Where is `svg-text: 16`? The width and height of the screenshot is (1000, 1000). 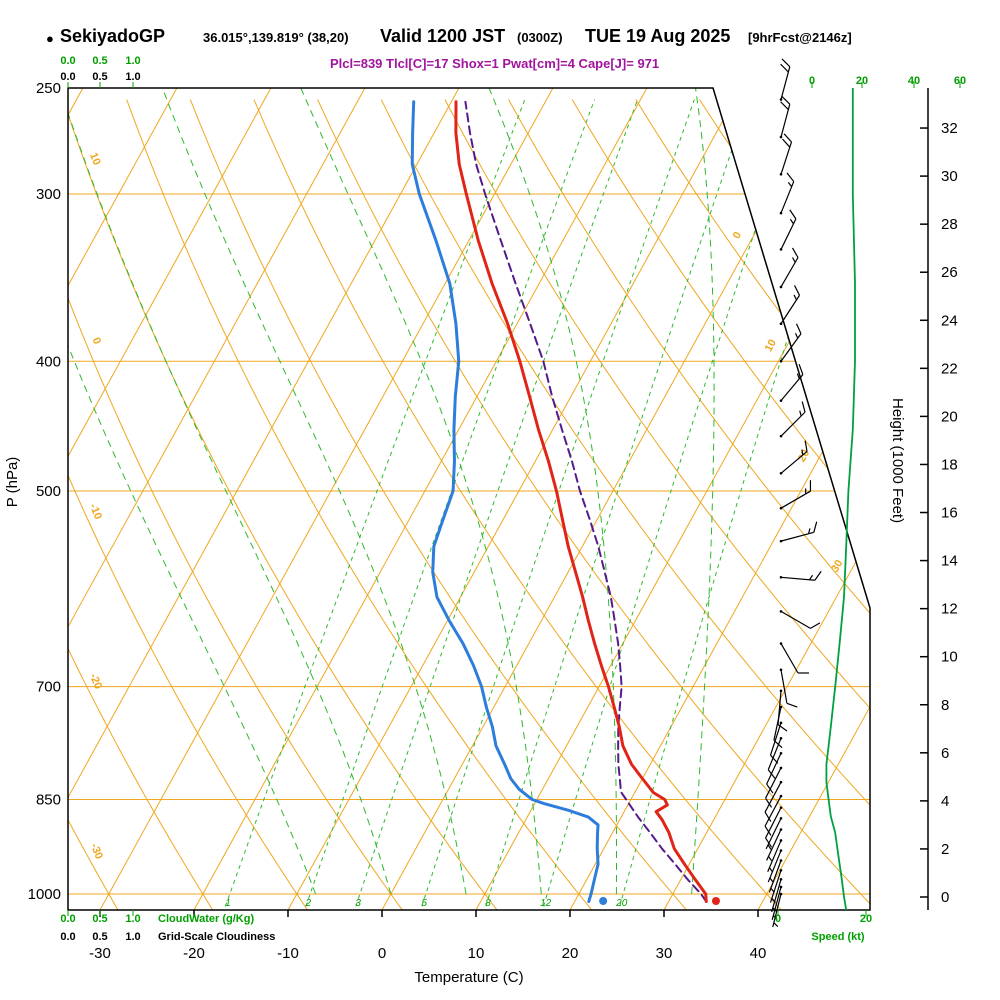
svg-text: 16 is located at coordinates (949, 513).